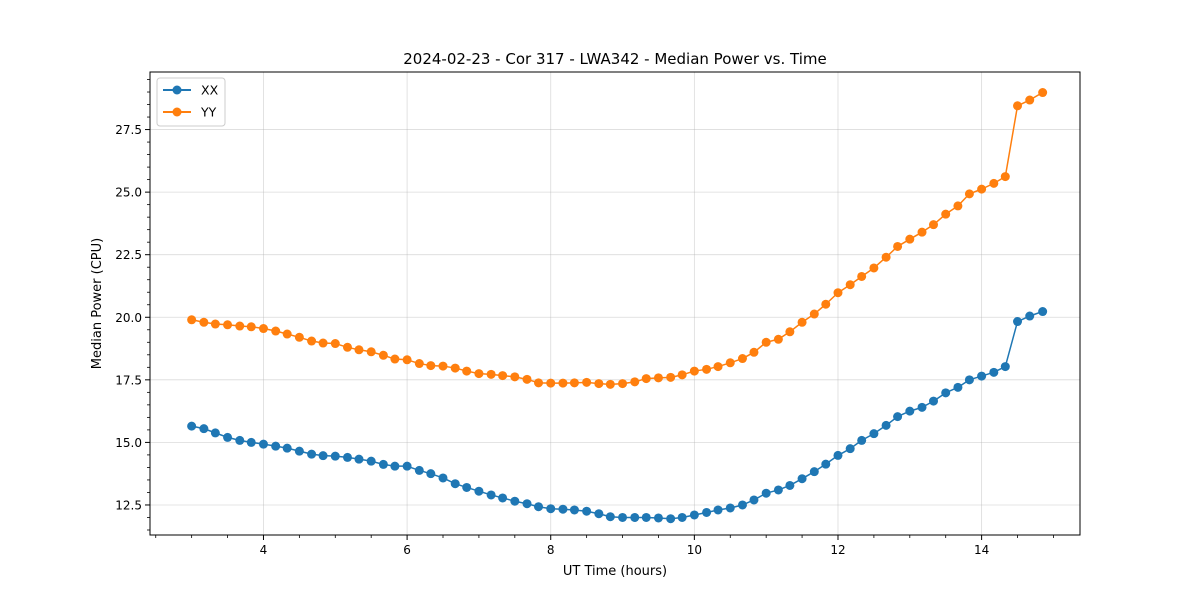 Image resolution: width=1200 pixels, height=600 pixels. What do you see at coordinates (128, 505) in the screenshot?
I see `y-tick-label: 12.5` at bounding box center [128, 505].